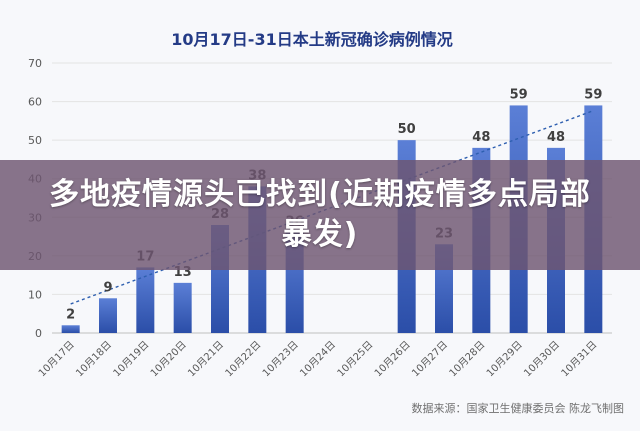 Image resolution: width=640 pixels, height=431 pixels. What do you see at coordinates (407, 129) in the screenshot?
I see `data-label: 50` at bounding box center [407, 129].